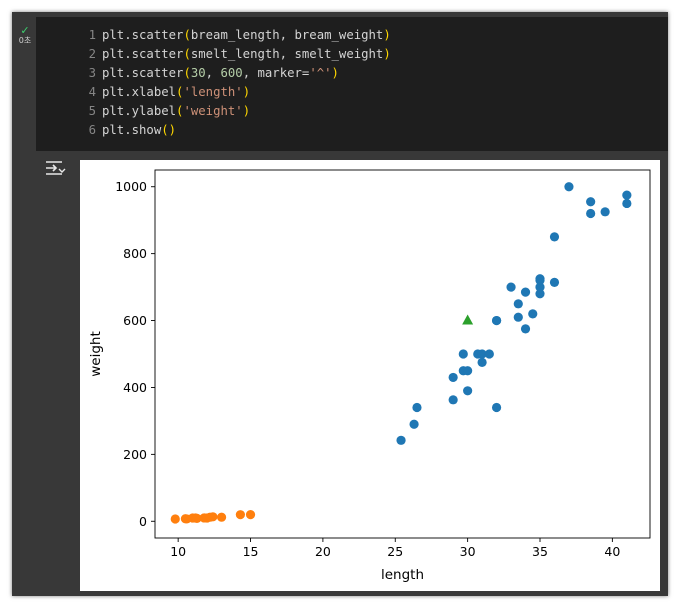  I want to click on line-number: 2, so click(92, 54).